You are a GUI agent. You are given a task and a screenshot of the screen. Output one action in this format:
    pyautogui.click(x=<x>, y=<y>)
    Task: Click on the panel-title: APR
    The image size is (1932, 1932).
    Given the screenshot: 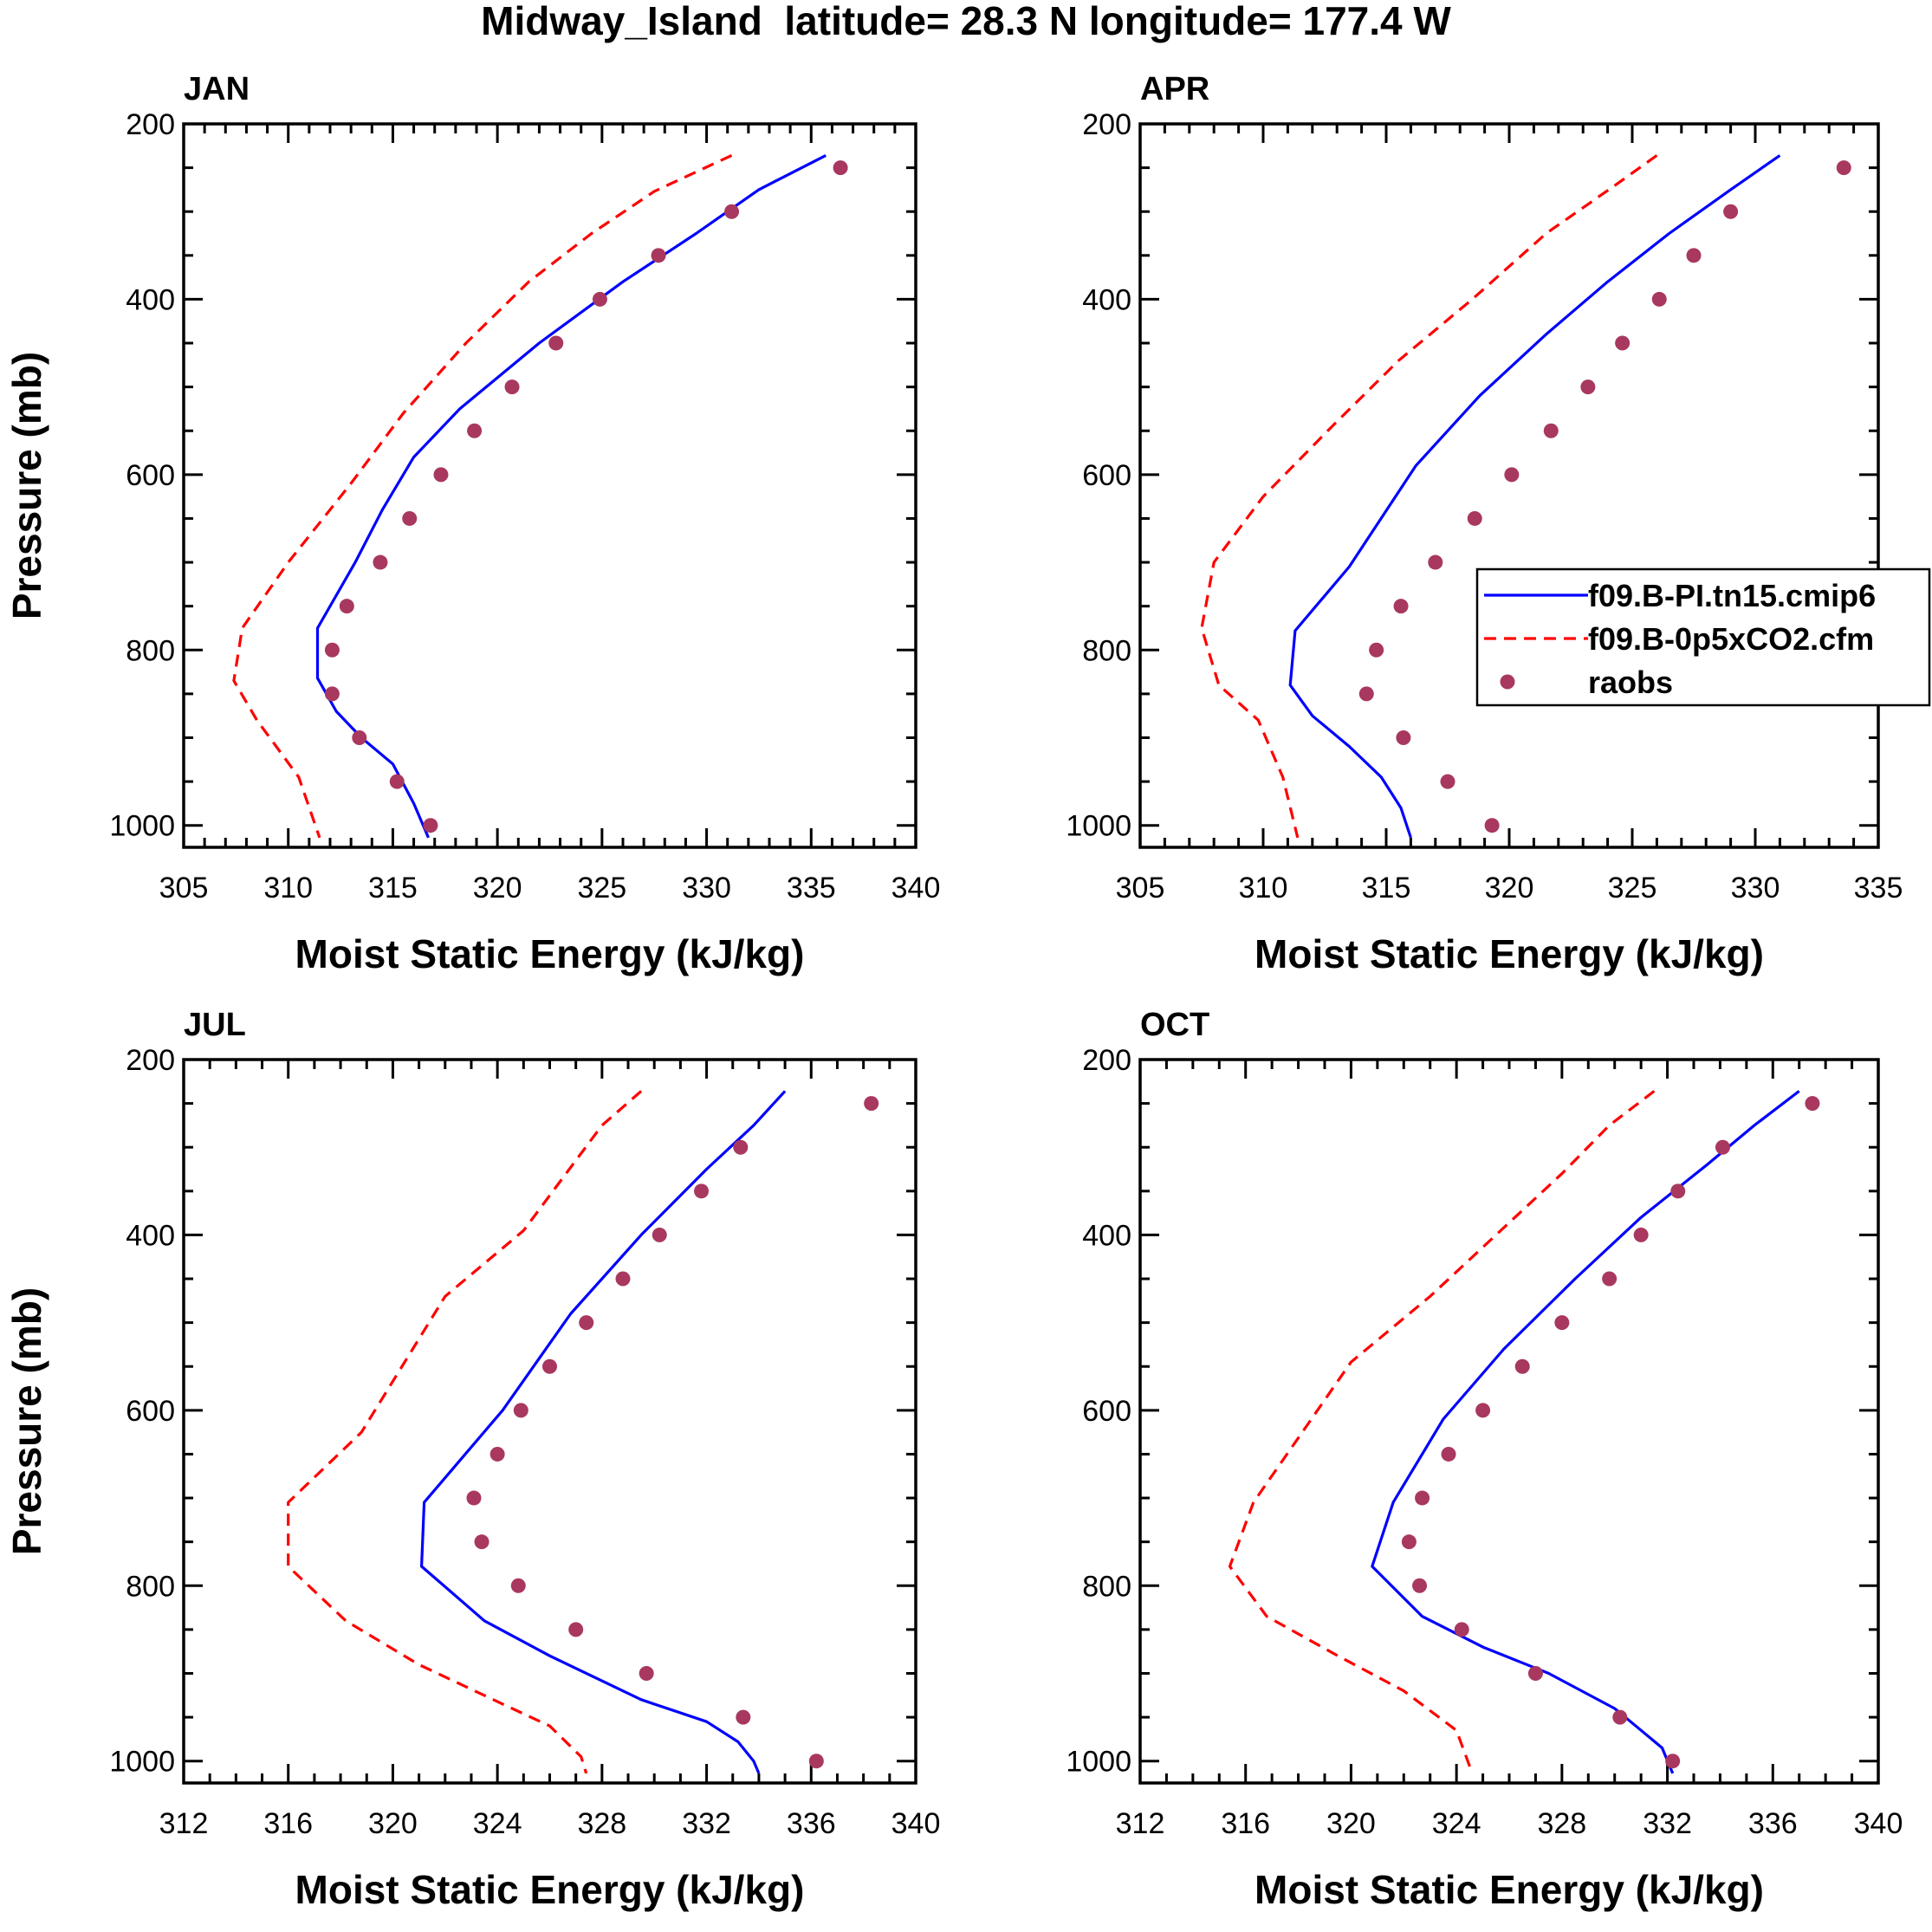 What is the action you would take?
    pyautogui.click(x=1174, y=89)
    